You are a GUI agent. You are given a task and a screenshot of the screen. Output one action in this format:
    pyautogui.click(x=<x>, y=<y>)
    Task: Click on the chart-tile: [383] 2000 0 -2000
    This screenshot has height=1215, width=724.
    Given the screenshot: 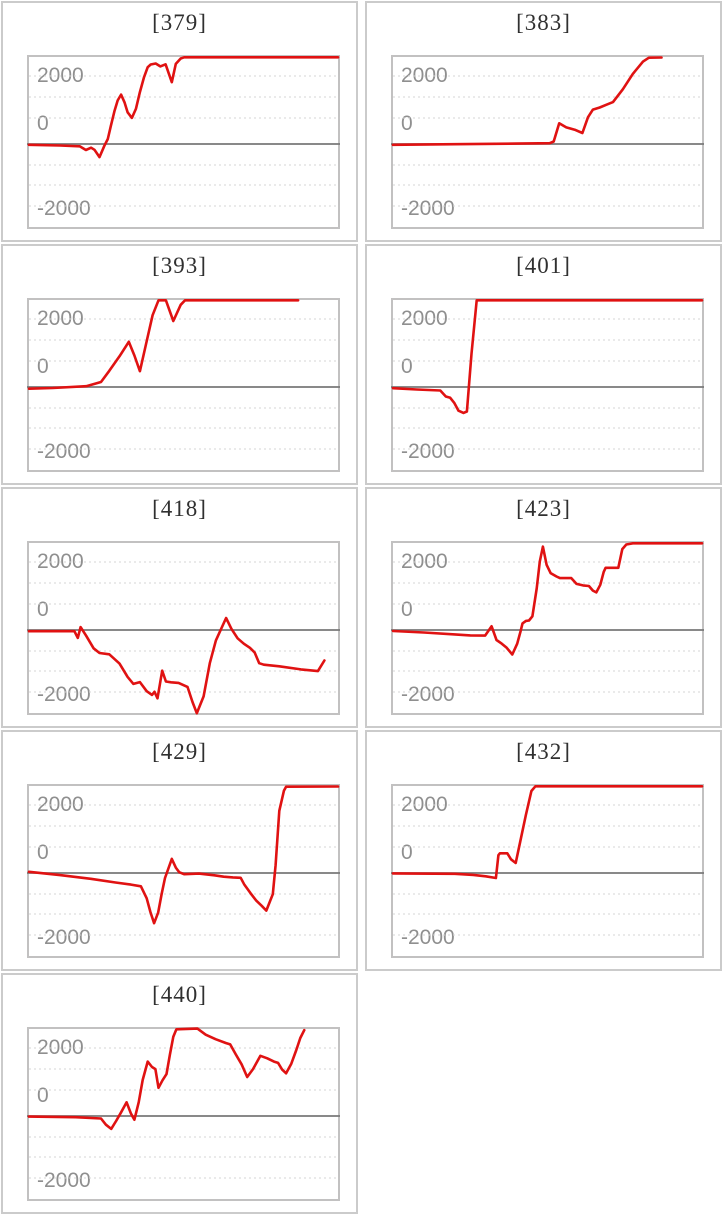 What is the action you would take?
    pyautogui.click(x=543, y=121)
    